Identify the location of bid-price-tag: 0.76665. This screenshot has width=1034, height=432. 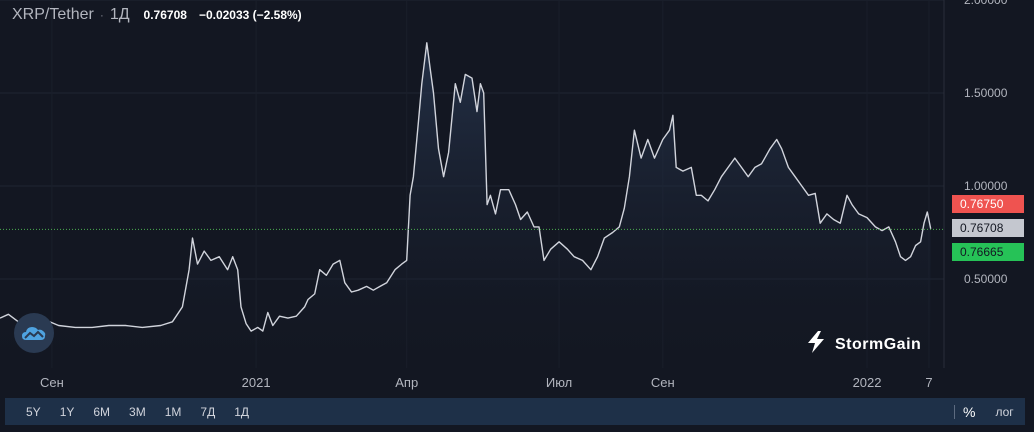
(988, 252).